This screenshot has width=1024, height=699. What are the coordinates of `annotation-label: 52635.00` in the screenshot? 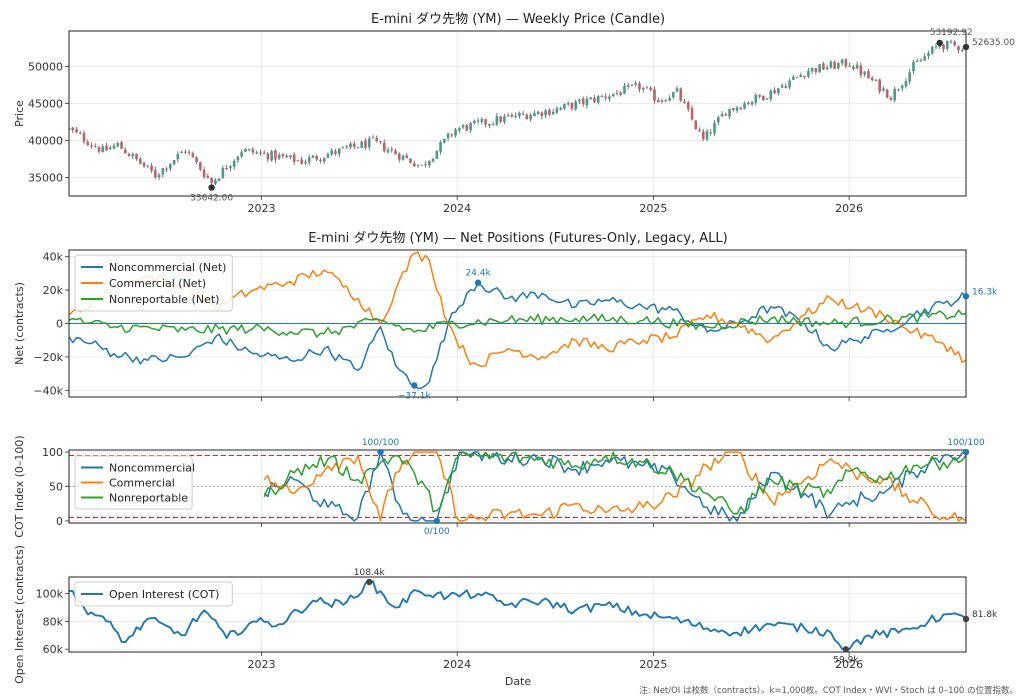 It's located at (993, 43).